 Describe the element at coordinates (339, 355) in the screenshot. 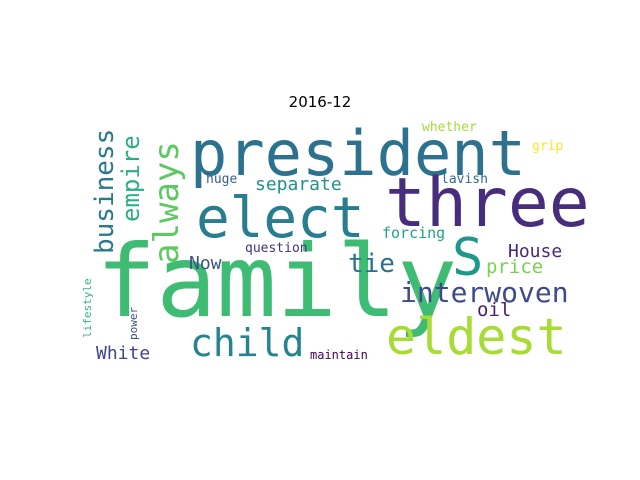

I see `cloud-word-maintain: maintain` at that location.